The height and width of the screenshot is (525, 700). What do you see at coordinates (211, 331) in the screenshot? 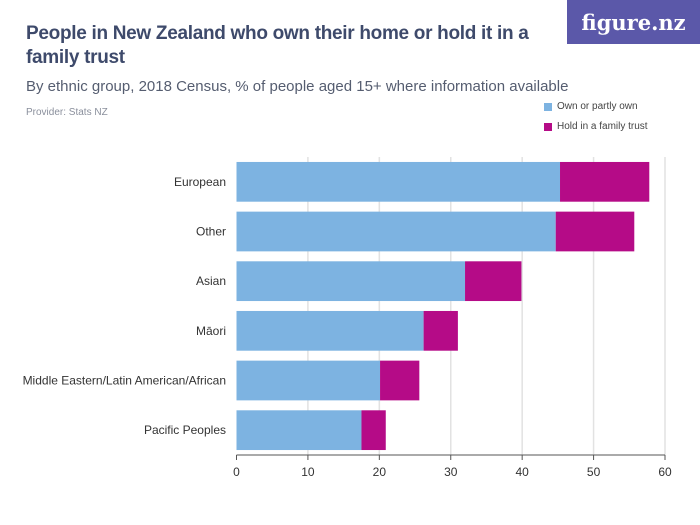
I see `category-label: Māori` at bounding box center [211, 331].